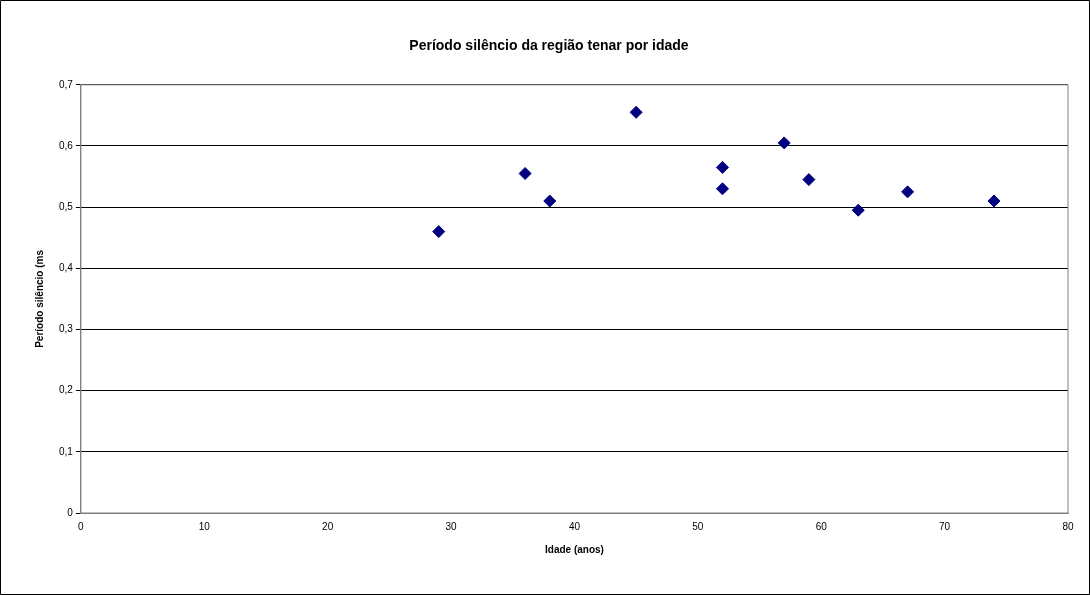  Describe the element at coordinates (81, 526) in the screenshot. I see `x-tick-label: 0` at that location.